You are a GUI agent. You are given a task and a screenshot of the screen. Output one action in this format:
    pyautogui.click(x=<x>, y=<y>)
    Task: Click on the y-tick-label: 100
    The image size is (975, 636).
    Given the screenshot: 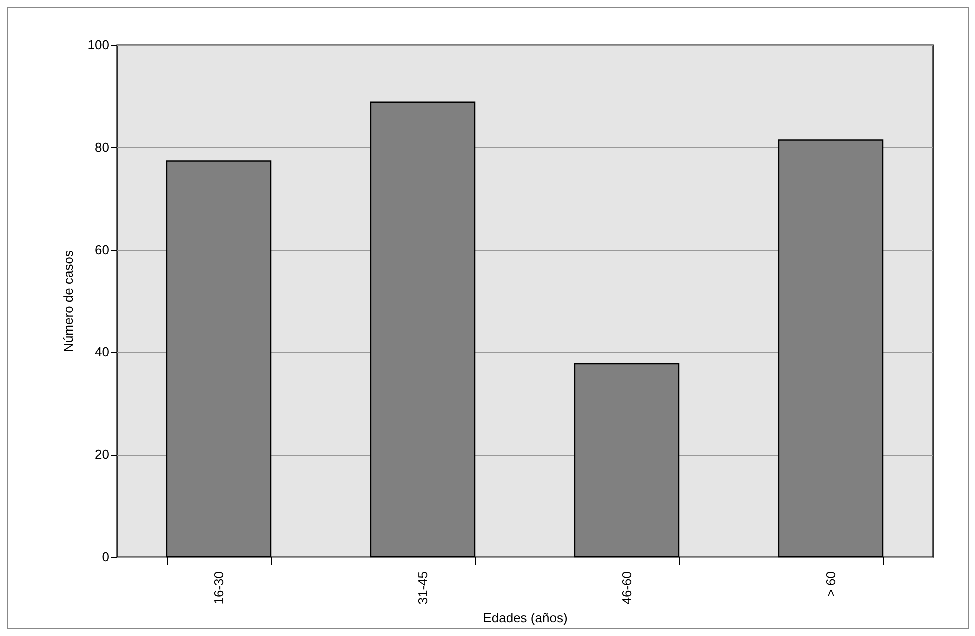 What is the action you would take?
    pyautogui.click(x=99, y=45)
    